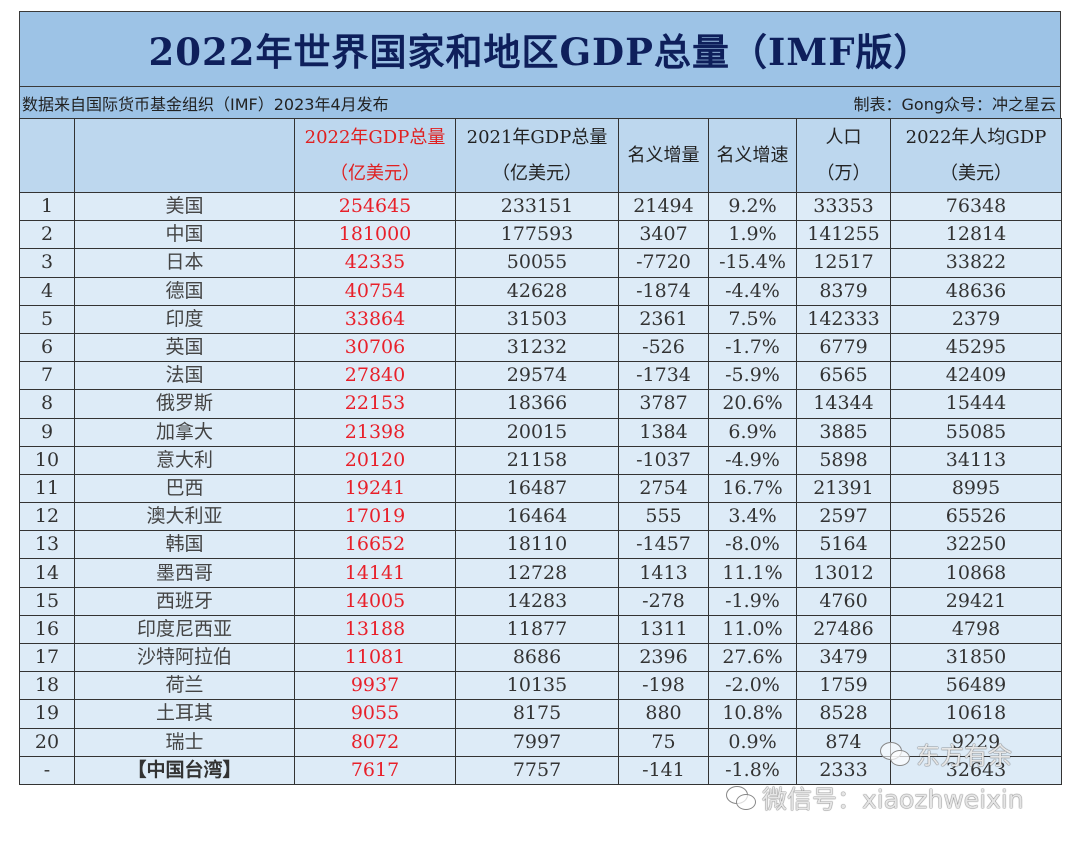 This screenshot has width=1080, height=843. What do you see at coordinates (663, 347) in the screenshot?
I see `cell-increase: -526` at bounding box center [663, 347].